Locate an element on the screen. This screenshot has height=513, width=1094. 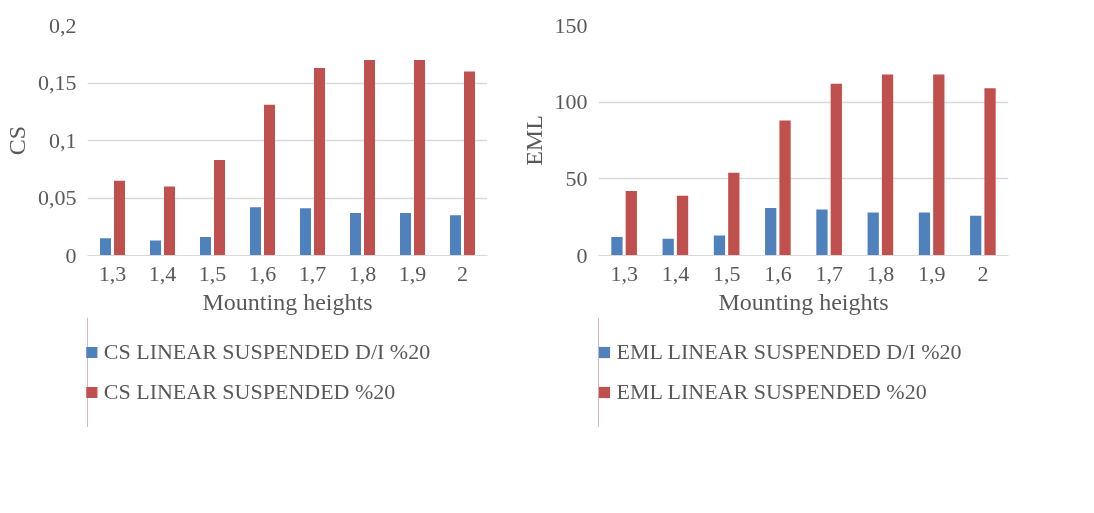
y-tick-label: 100 is located at coordinates (571, 102).